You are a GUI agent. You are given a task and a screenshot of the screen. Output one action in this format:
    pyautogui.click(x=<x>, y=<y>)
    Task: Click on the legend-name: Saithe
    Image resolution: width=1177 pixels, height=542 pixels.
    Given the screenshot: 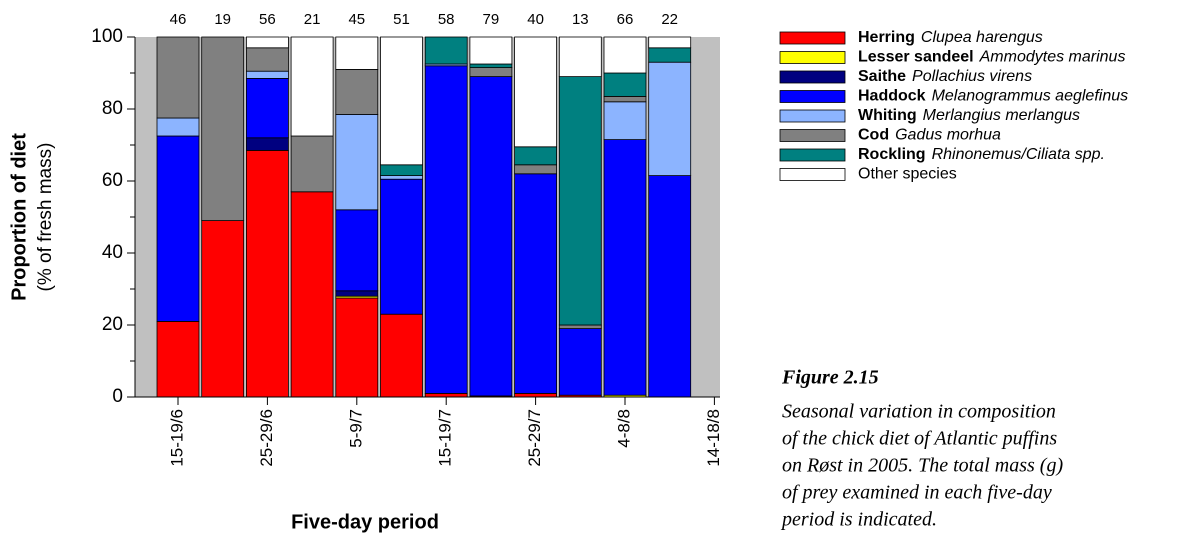 What is the action you would take?
    pyautogui.click(x=882, y=76)
    